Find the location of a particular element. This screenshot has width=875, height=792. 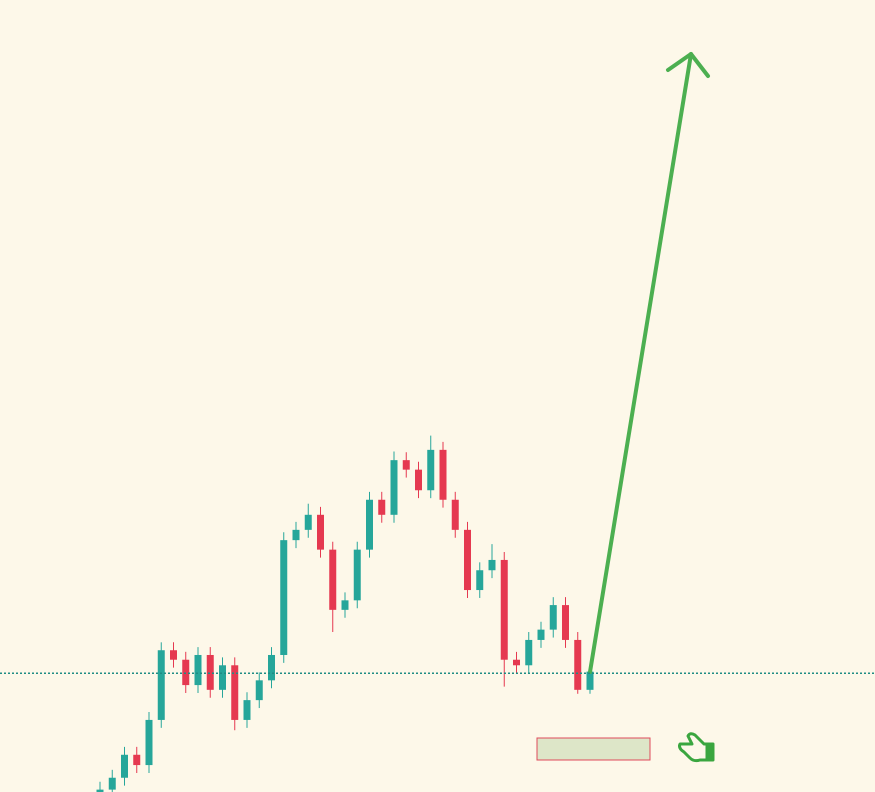

hand-icon is located at coordinates (696, 747).